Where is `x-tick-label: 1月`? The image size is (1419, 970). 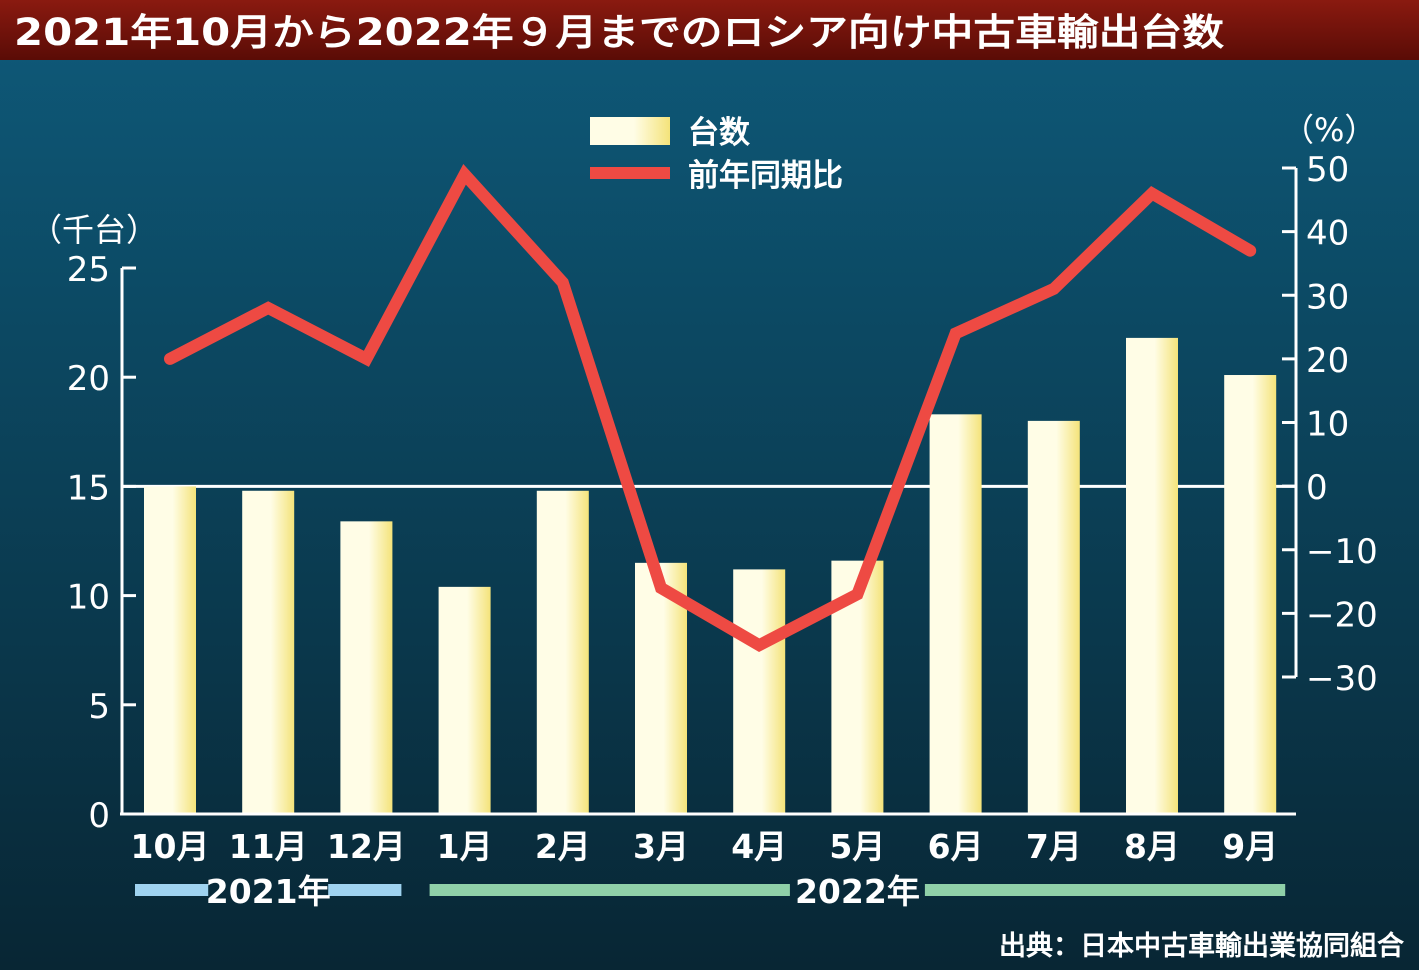
x-tick-label: 1月 is located at coordinates (465, 846).